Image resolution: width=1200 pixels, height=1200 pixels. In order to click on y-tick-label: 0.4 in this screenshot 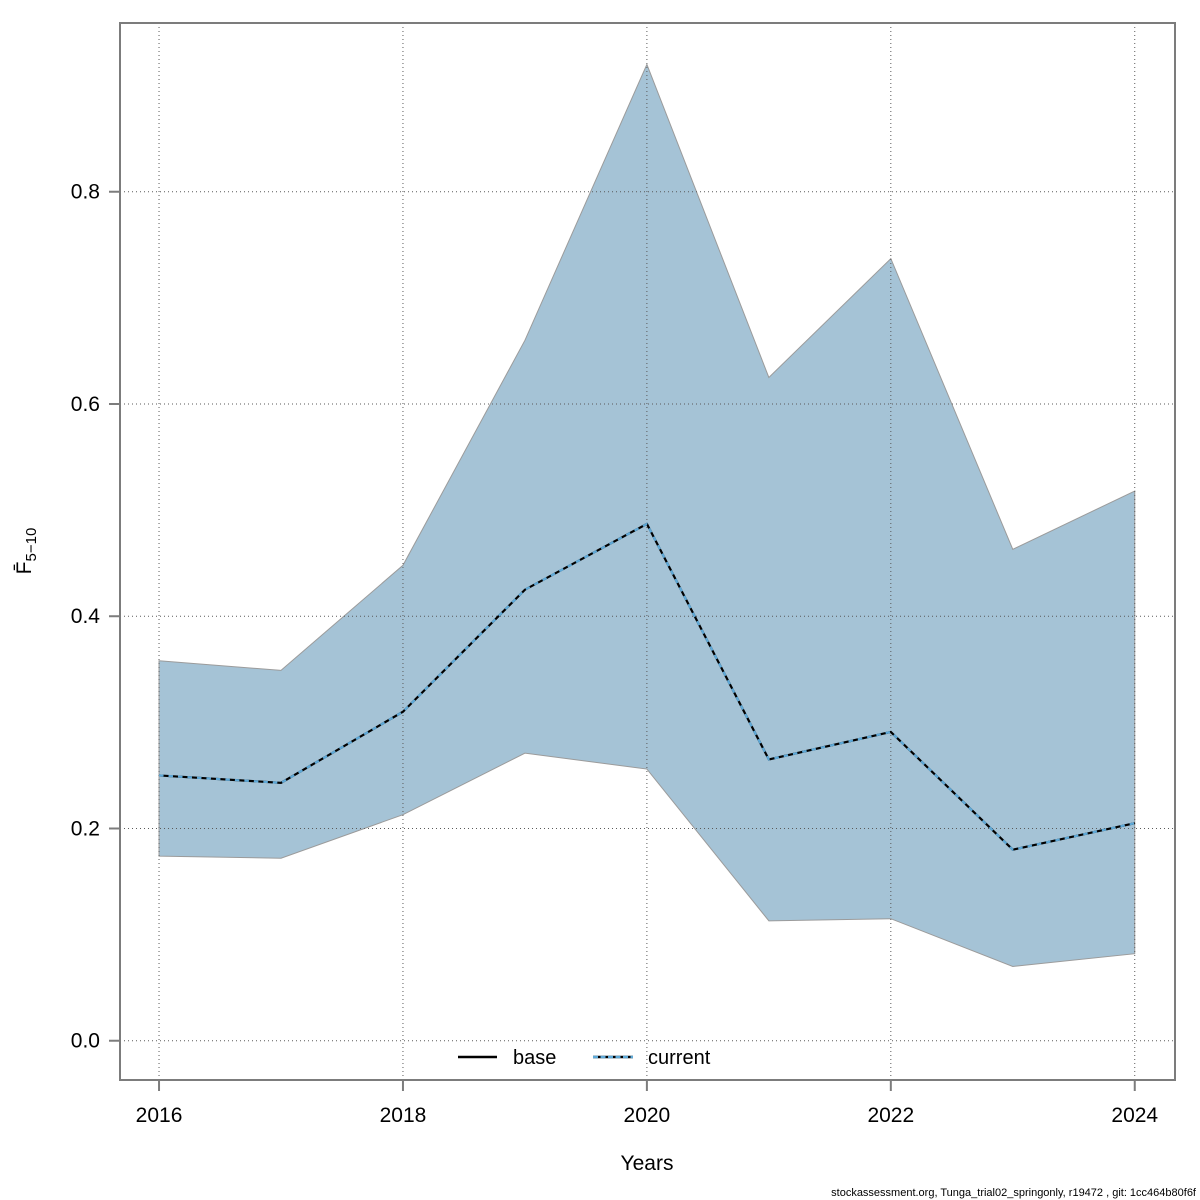, I will do `click(86, 616)`.